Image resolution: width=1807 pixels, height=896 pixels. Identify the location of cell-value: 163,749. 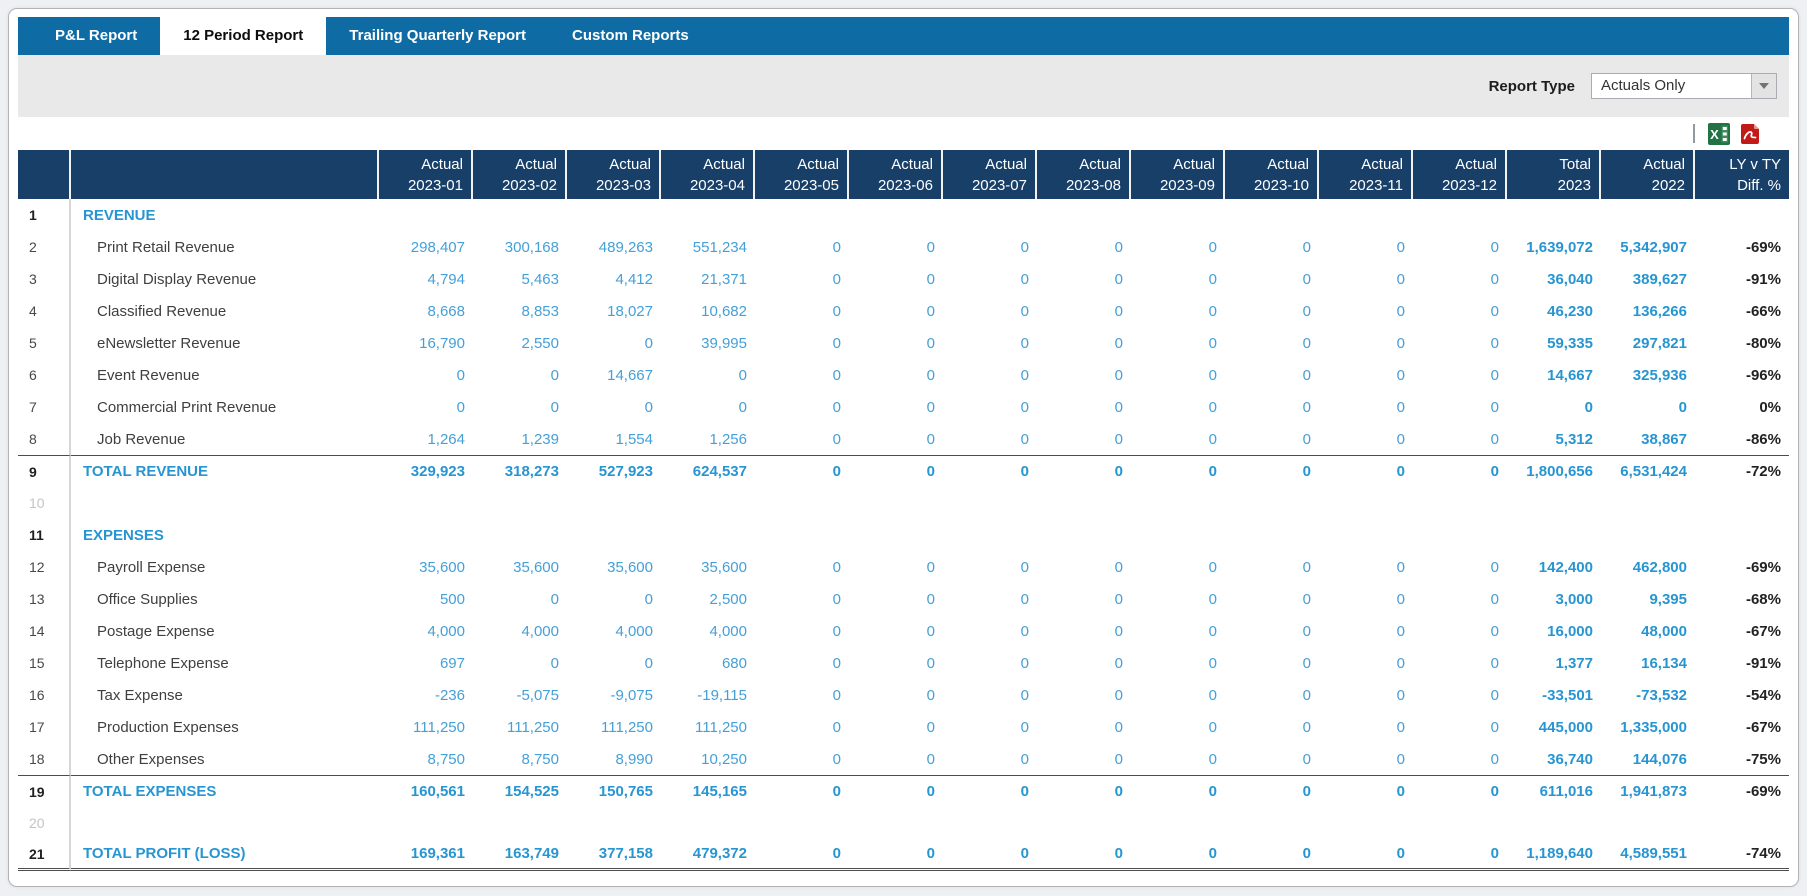
(520, 855).